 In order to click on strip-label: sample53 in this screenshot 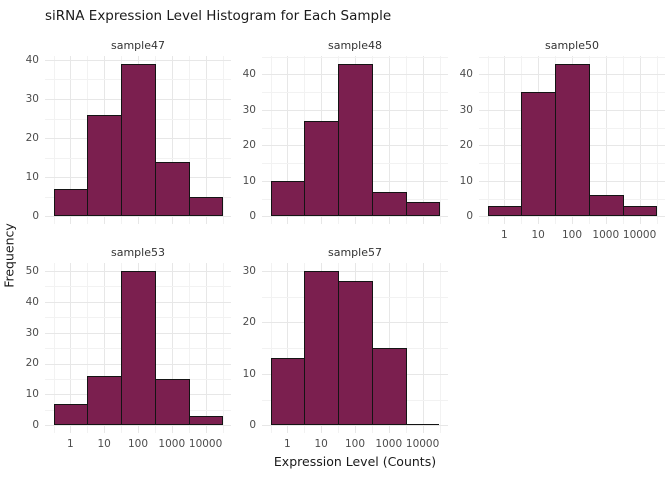, I will do `click(138, 252)`.